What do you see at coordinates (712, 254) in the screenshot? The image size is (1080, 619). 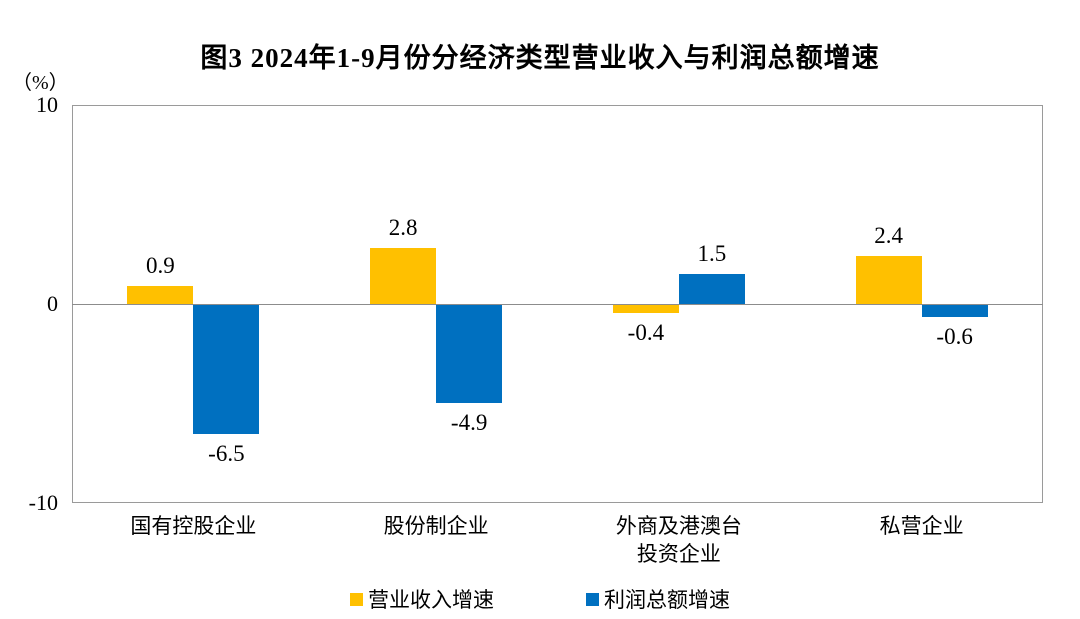 I see `bar-value-label-series1-cat2: 1.5` at bounding box center [712, 254].